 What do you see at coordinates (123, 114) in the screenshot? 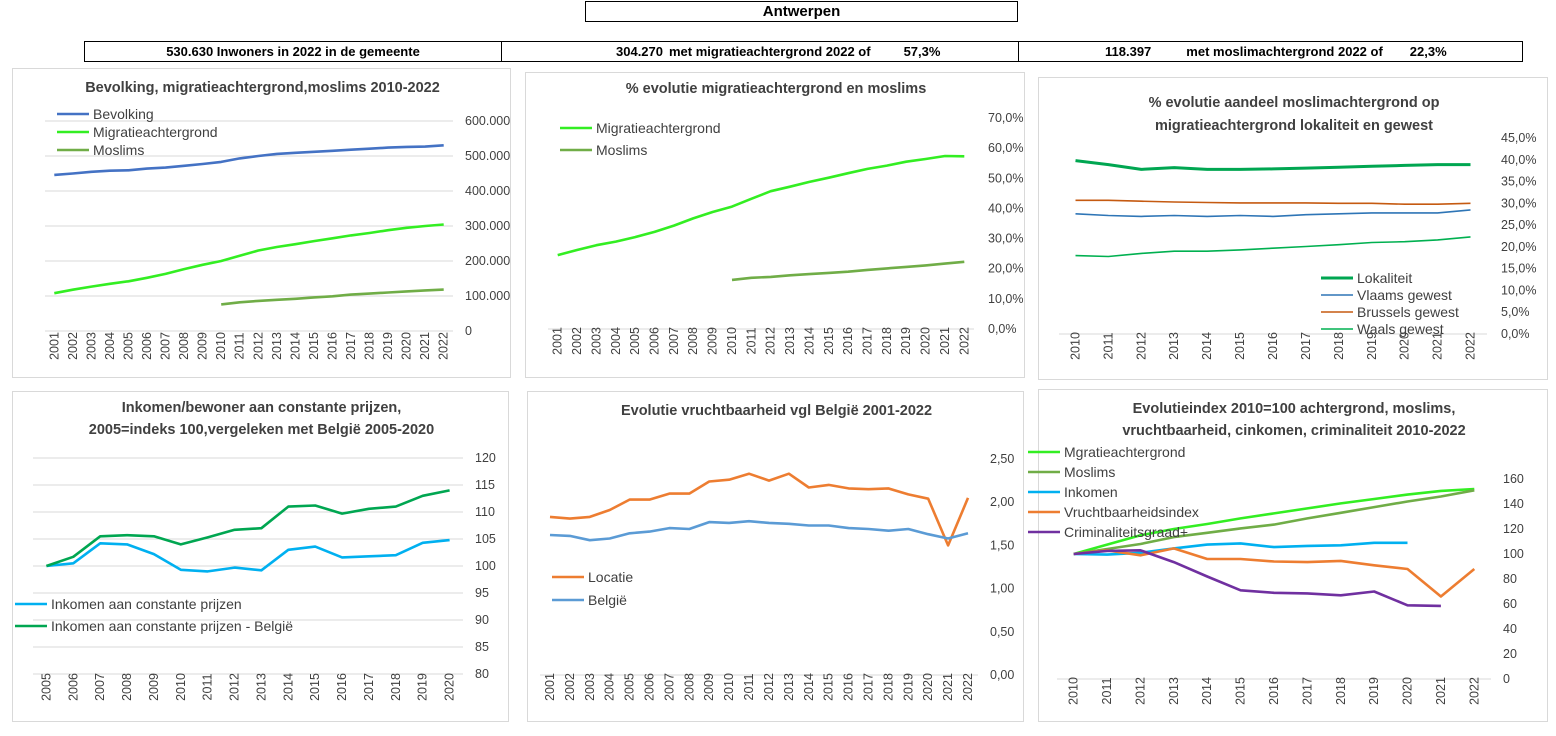
I see `legend-label: Bevolking` at bounding box center [123, 114].